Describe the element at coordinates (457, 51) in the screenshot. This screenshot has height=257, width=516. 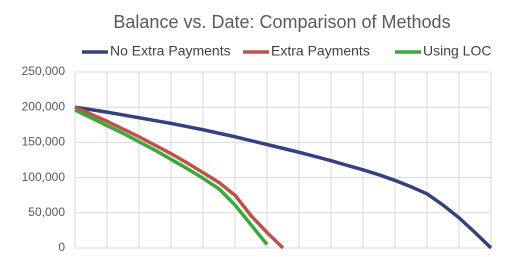
I see `legend-label: Using LOC` at that location.